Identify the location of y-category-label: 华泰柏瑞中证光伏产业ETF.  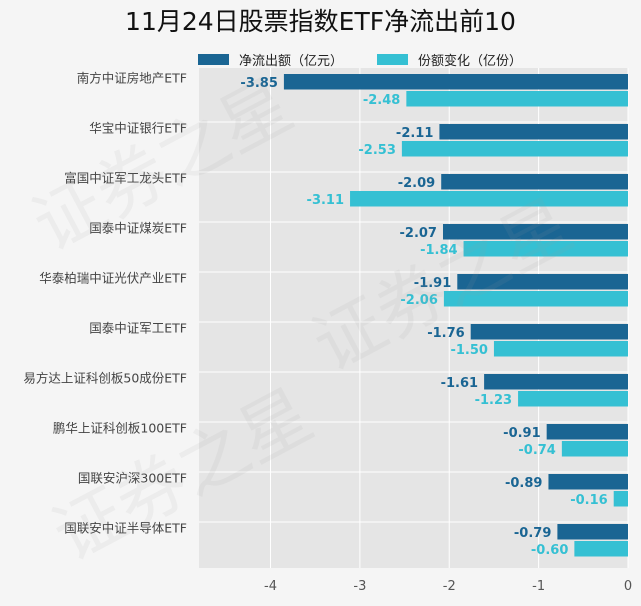
(113, 278).